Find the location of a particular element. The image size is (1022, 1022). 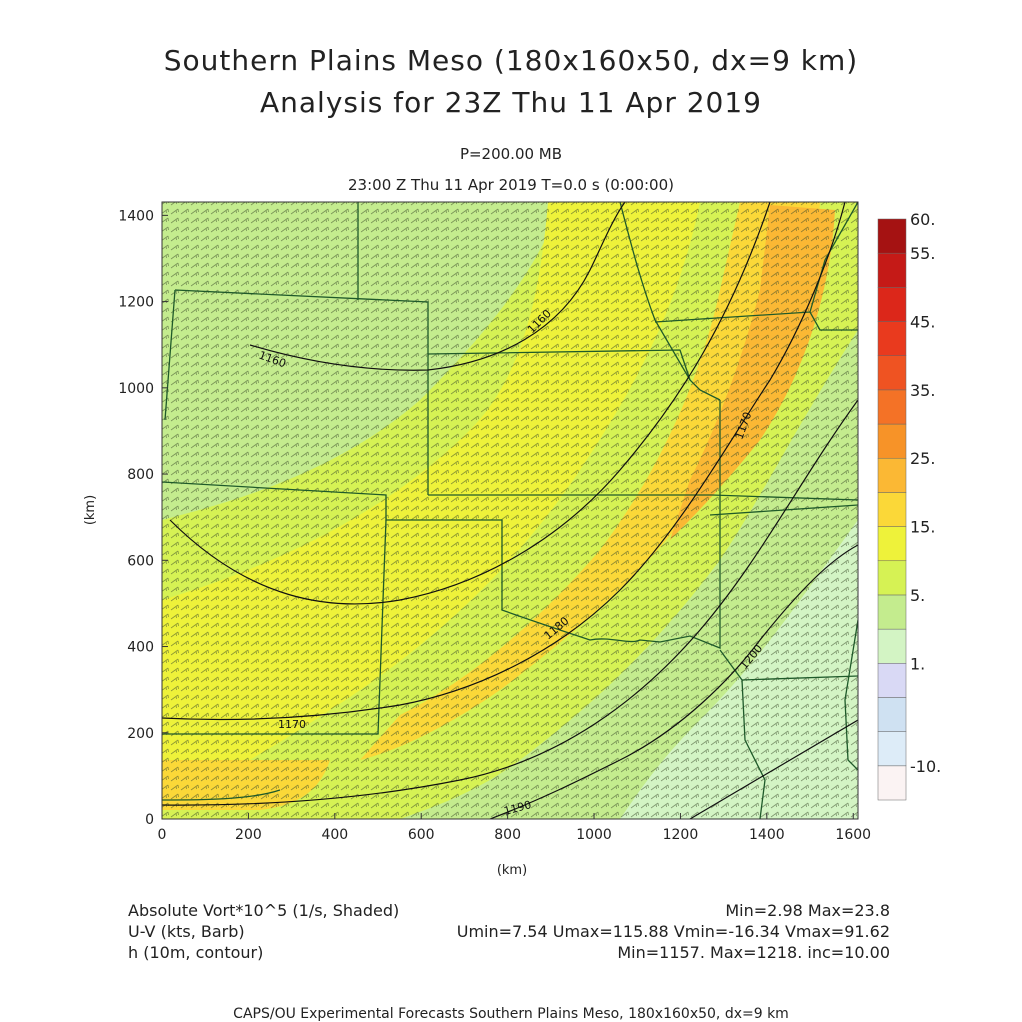

colorbar-label: 35. is located at coordinates (922, 390).